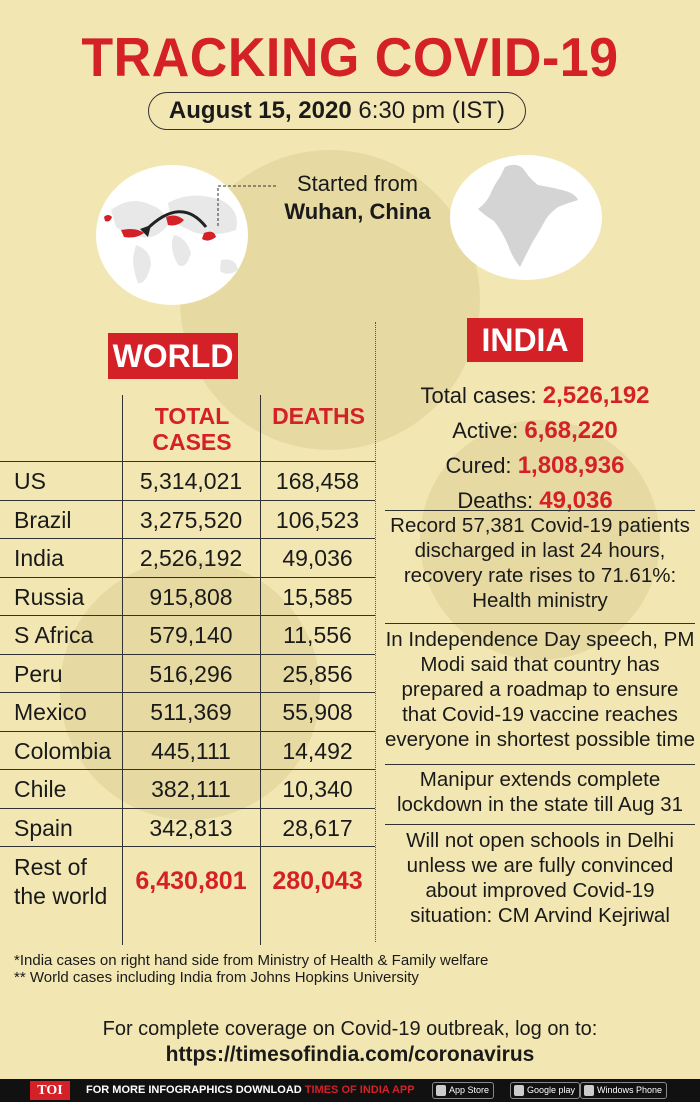 The height and width of the screenshot is (1102, 700). What do you see at coordinates (187, 428) in the screenshot?
I see `table-header: TOTAL CASES DEATHS` at bounding box center [187, 428].